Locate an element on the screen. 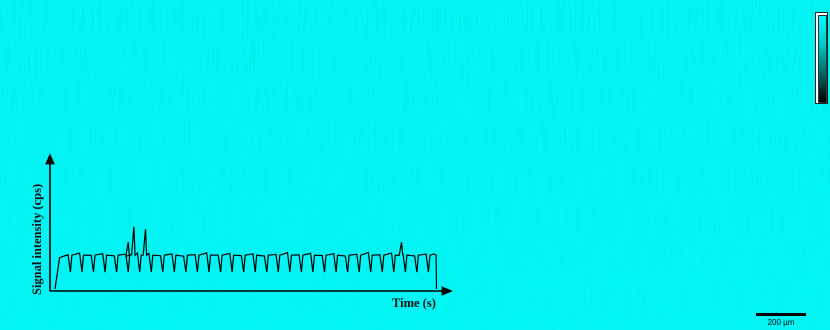  x-axis-label: Time (s) is located at coordinates (414, 303).